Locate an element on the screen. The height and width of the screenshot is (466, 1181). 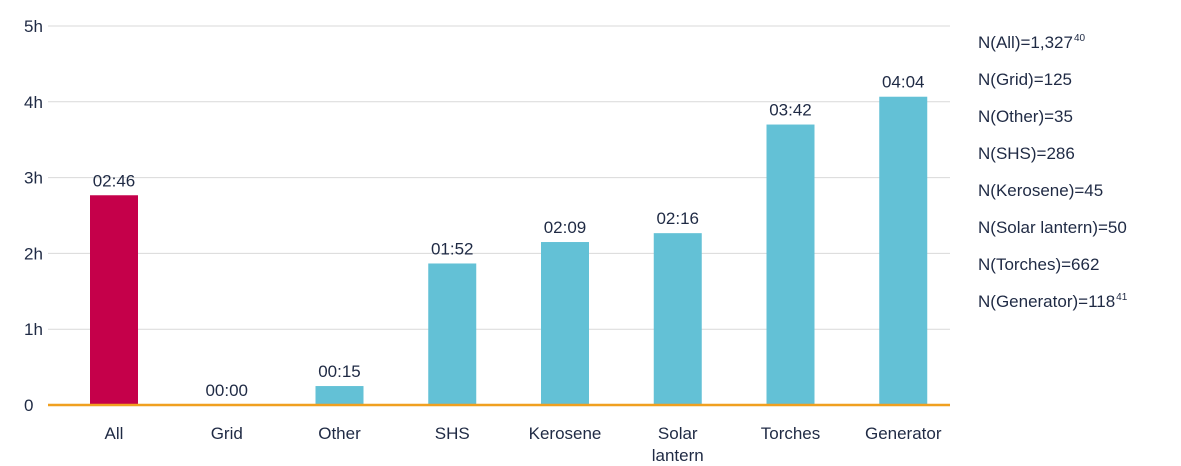
category-label-0: All is located at coordinates (114, 433).